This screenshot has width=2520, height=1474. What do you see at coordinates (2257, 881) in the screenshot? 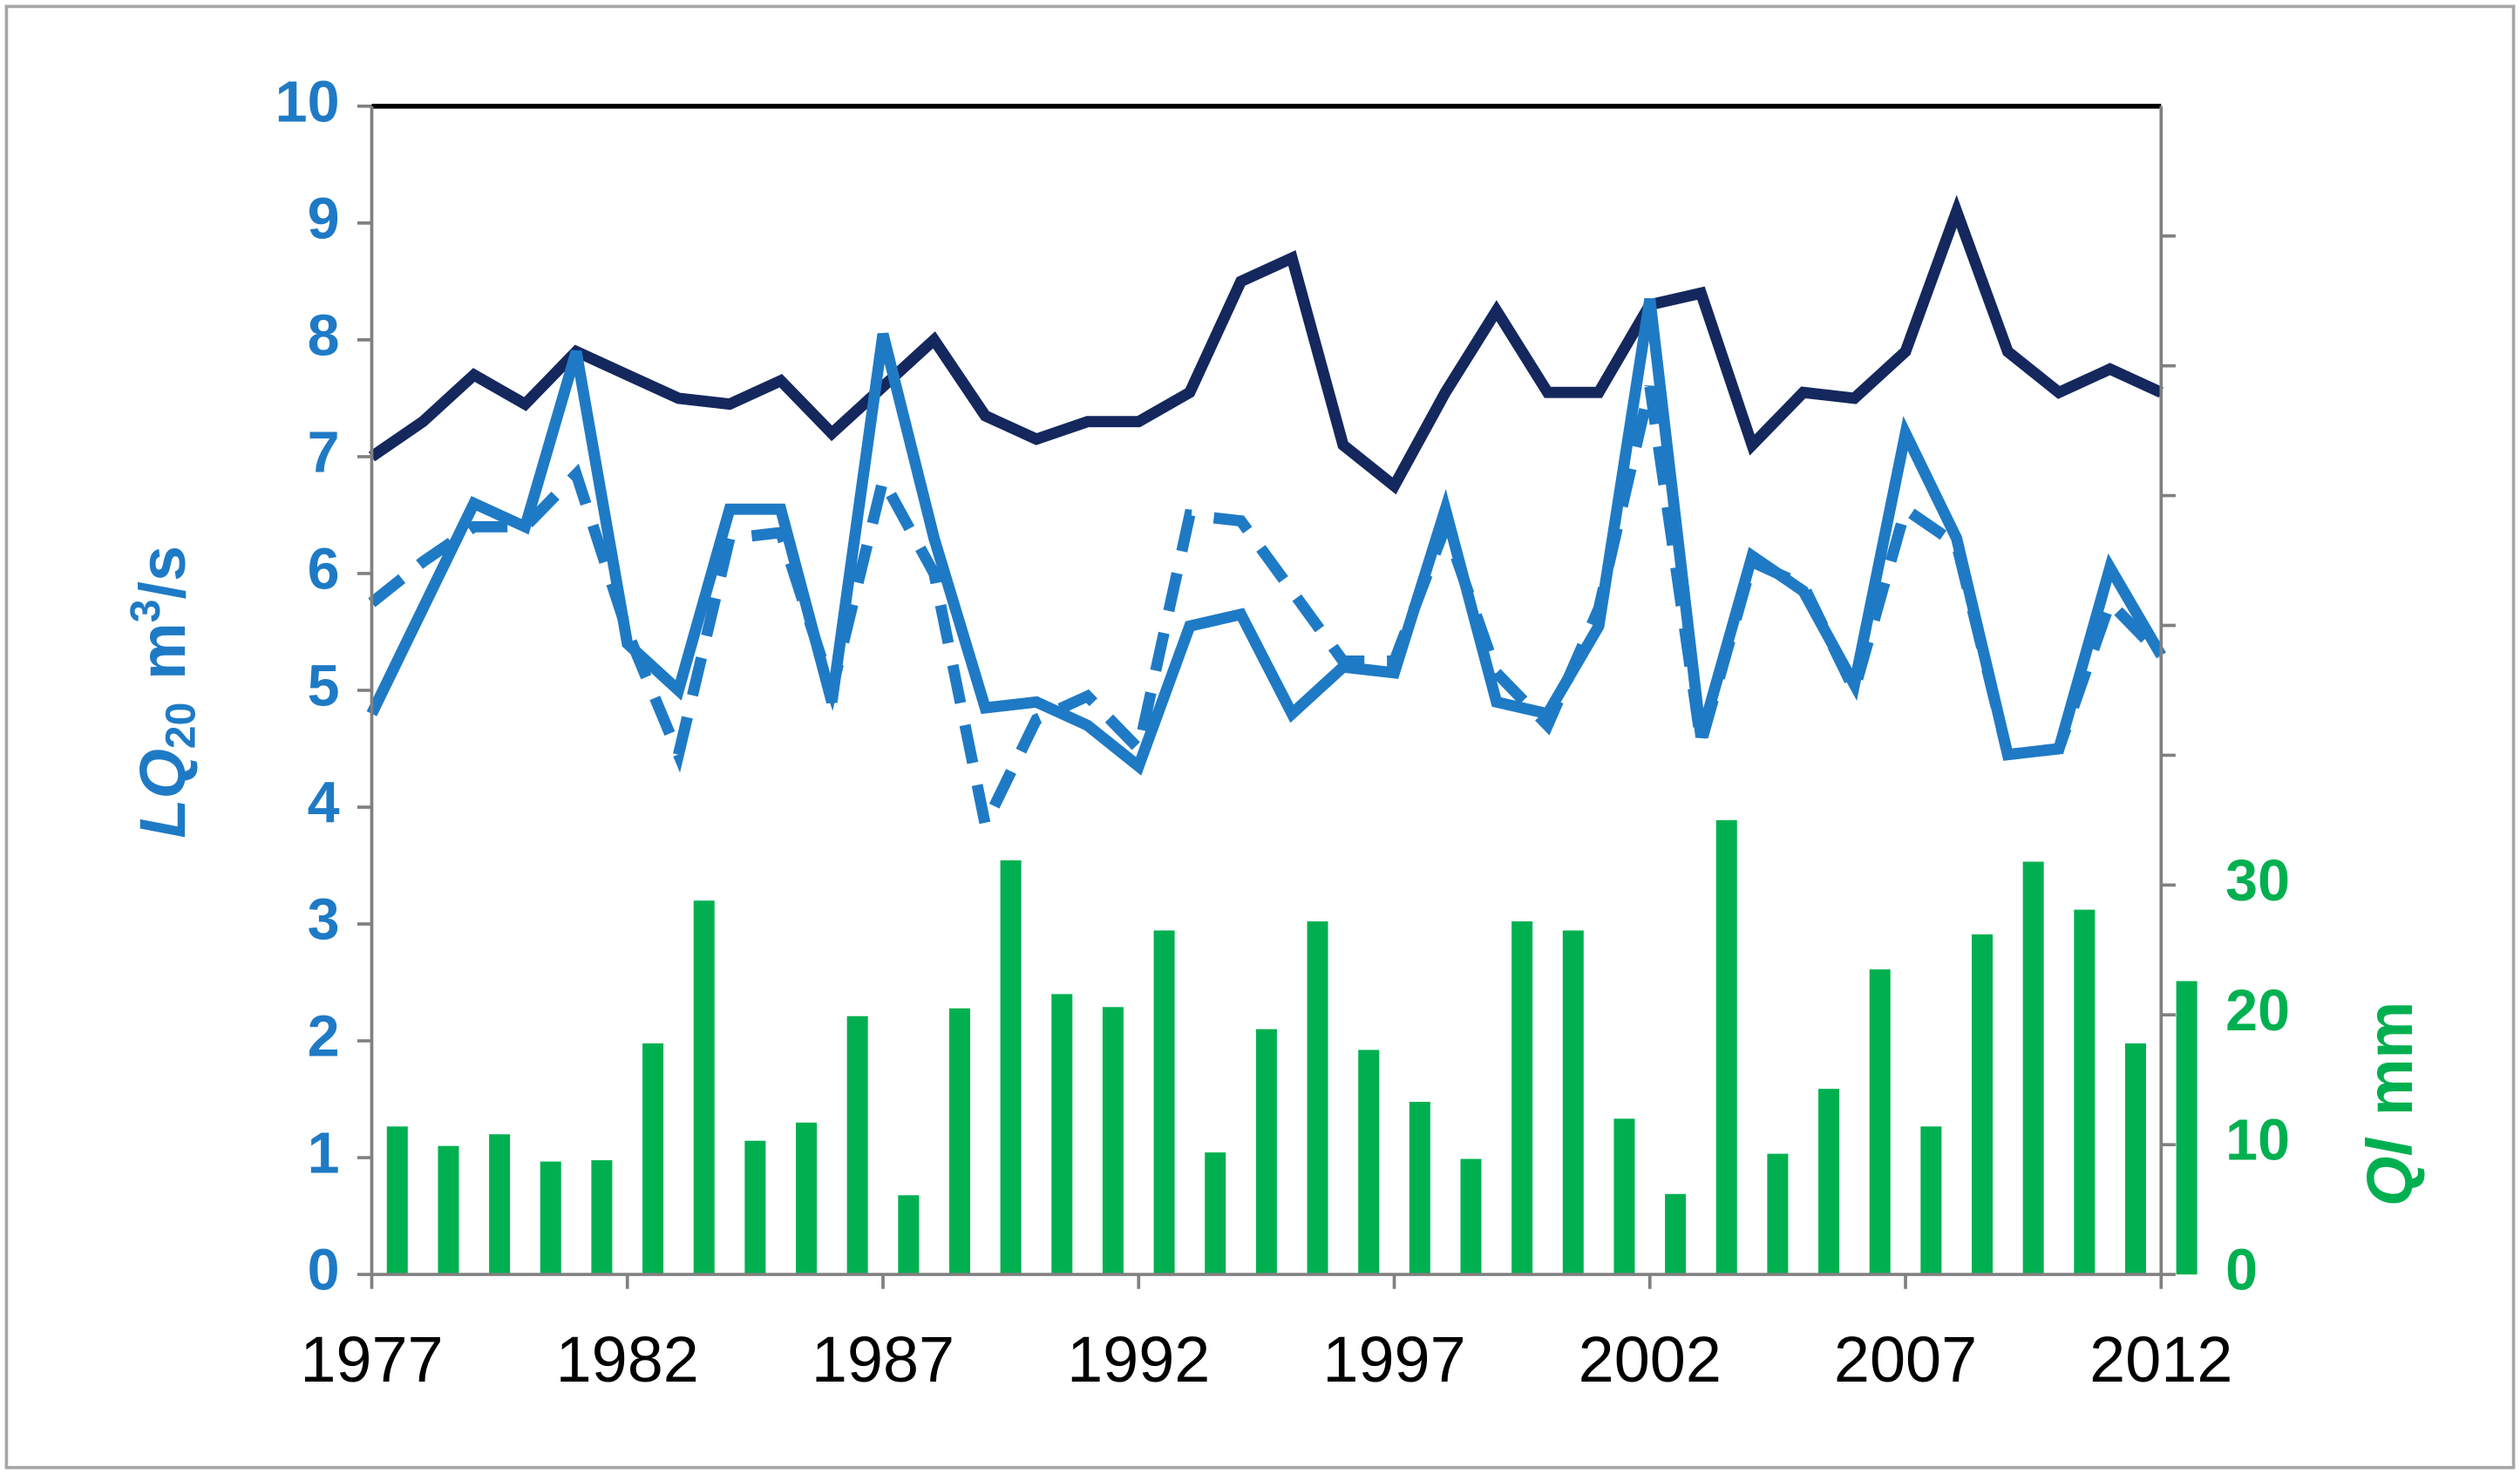
I see `y2-tick-label: 30` at bounding box center [2257, 881].